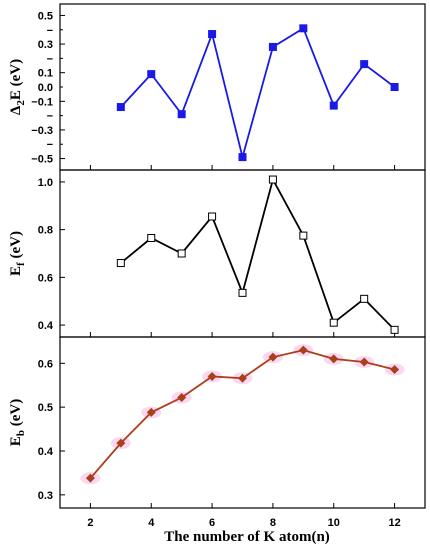  Describe the element at coordinates (45, 231) in the screenshot. I see `y-tick-label: 0.8` at that location.